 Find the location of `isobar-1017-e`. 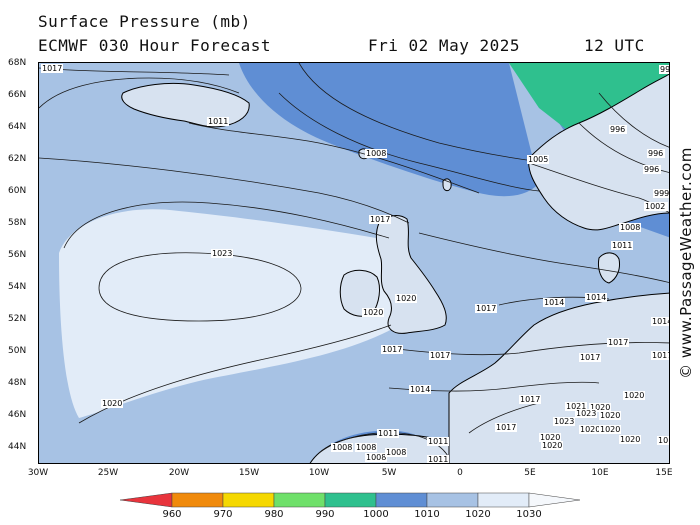

isobar-1017-e is located at coordinates (504, 418).